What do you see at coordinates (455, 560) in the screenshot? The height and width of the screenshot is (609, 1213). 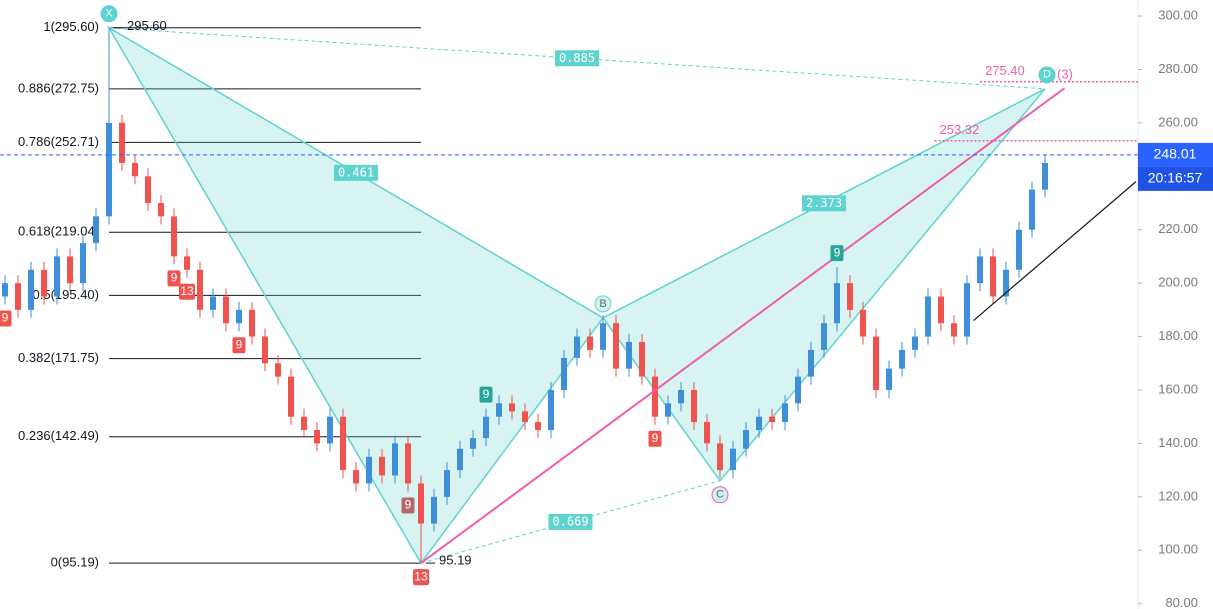 I see `point-price: 95.19` at bounding box center [455, 560].